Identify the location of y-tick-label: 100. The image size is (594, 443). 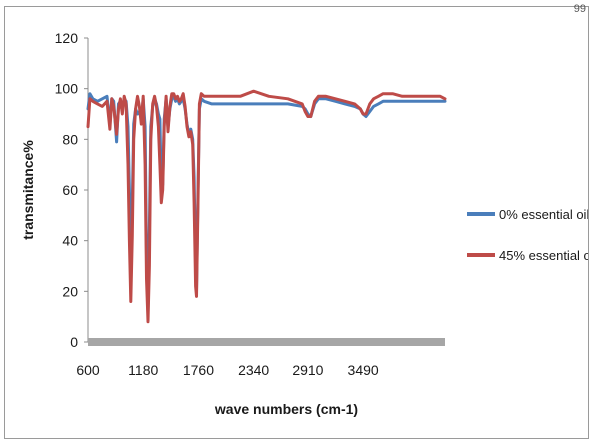
(67, 89).